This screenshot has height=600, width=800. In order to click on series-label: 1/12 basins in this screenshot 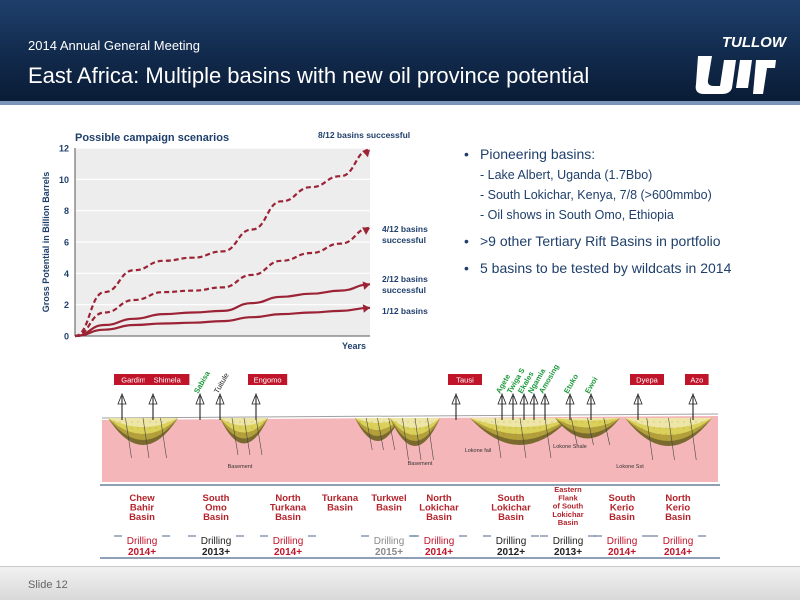, I will do `click(405, 311)`.